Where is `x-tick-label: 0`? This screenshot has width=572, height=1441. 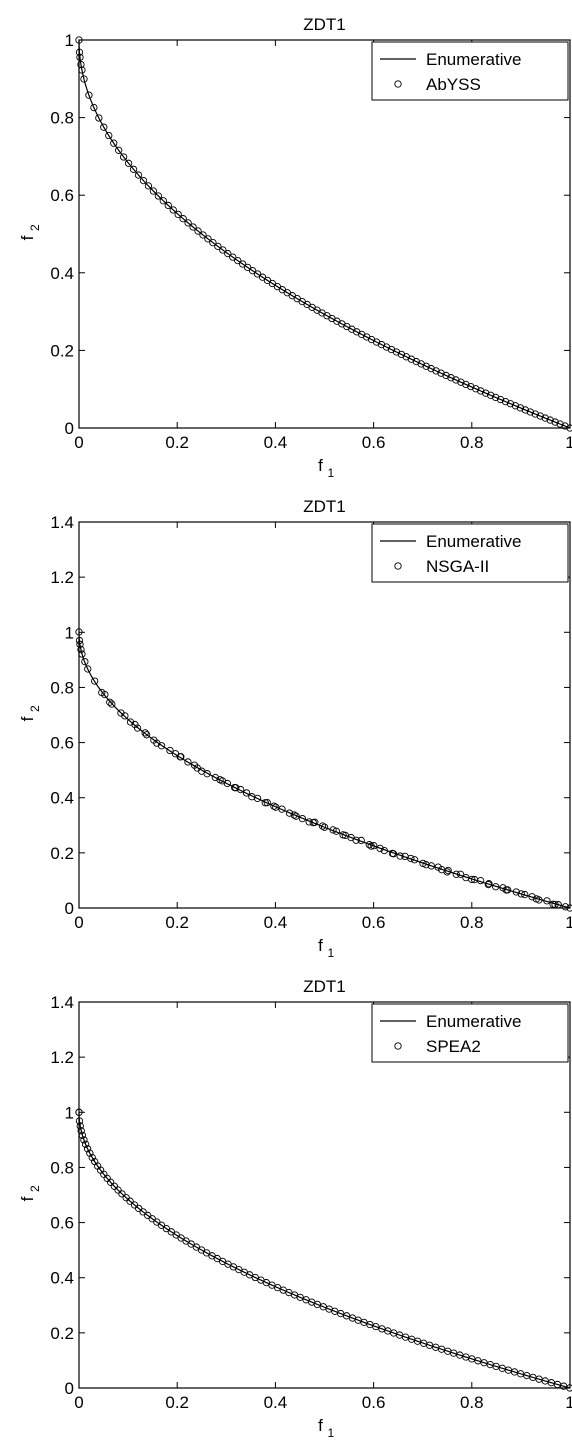 x-tick-label: 0 is located at coordinates (78, 922).